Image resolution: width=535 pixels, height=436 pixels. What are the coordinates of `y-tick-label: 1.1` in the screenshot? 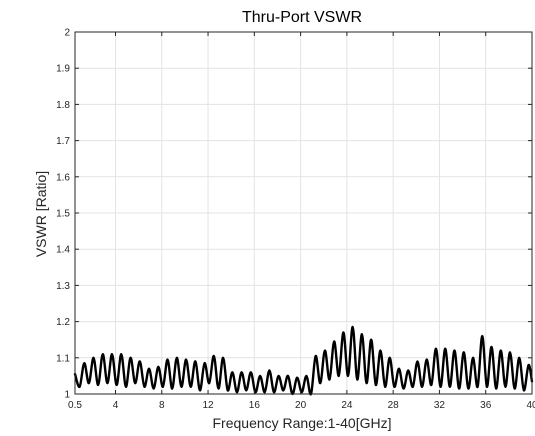 It's located at (63, 358).